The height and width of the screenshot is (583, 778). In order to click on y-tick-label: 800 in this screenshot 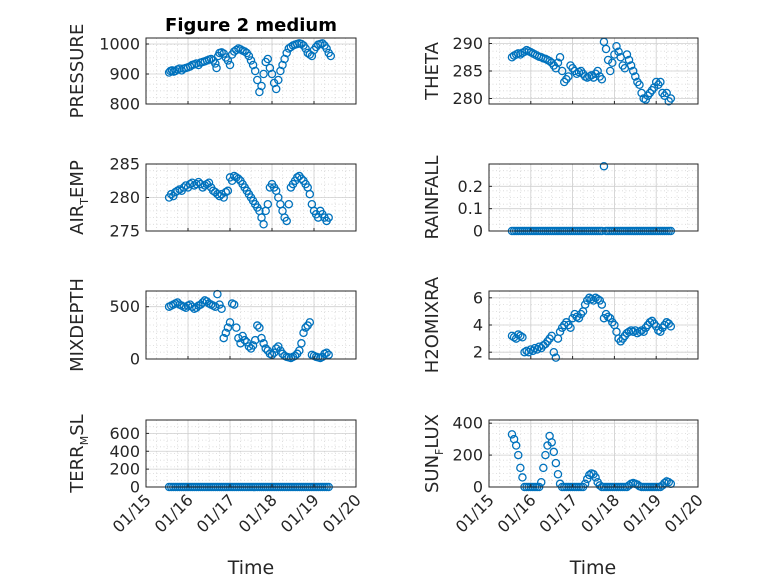, I will do `click(124, 104)`.